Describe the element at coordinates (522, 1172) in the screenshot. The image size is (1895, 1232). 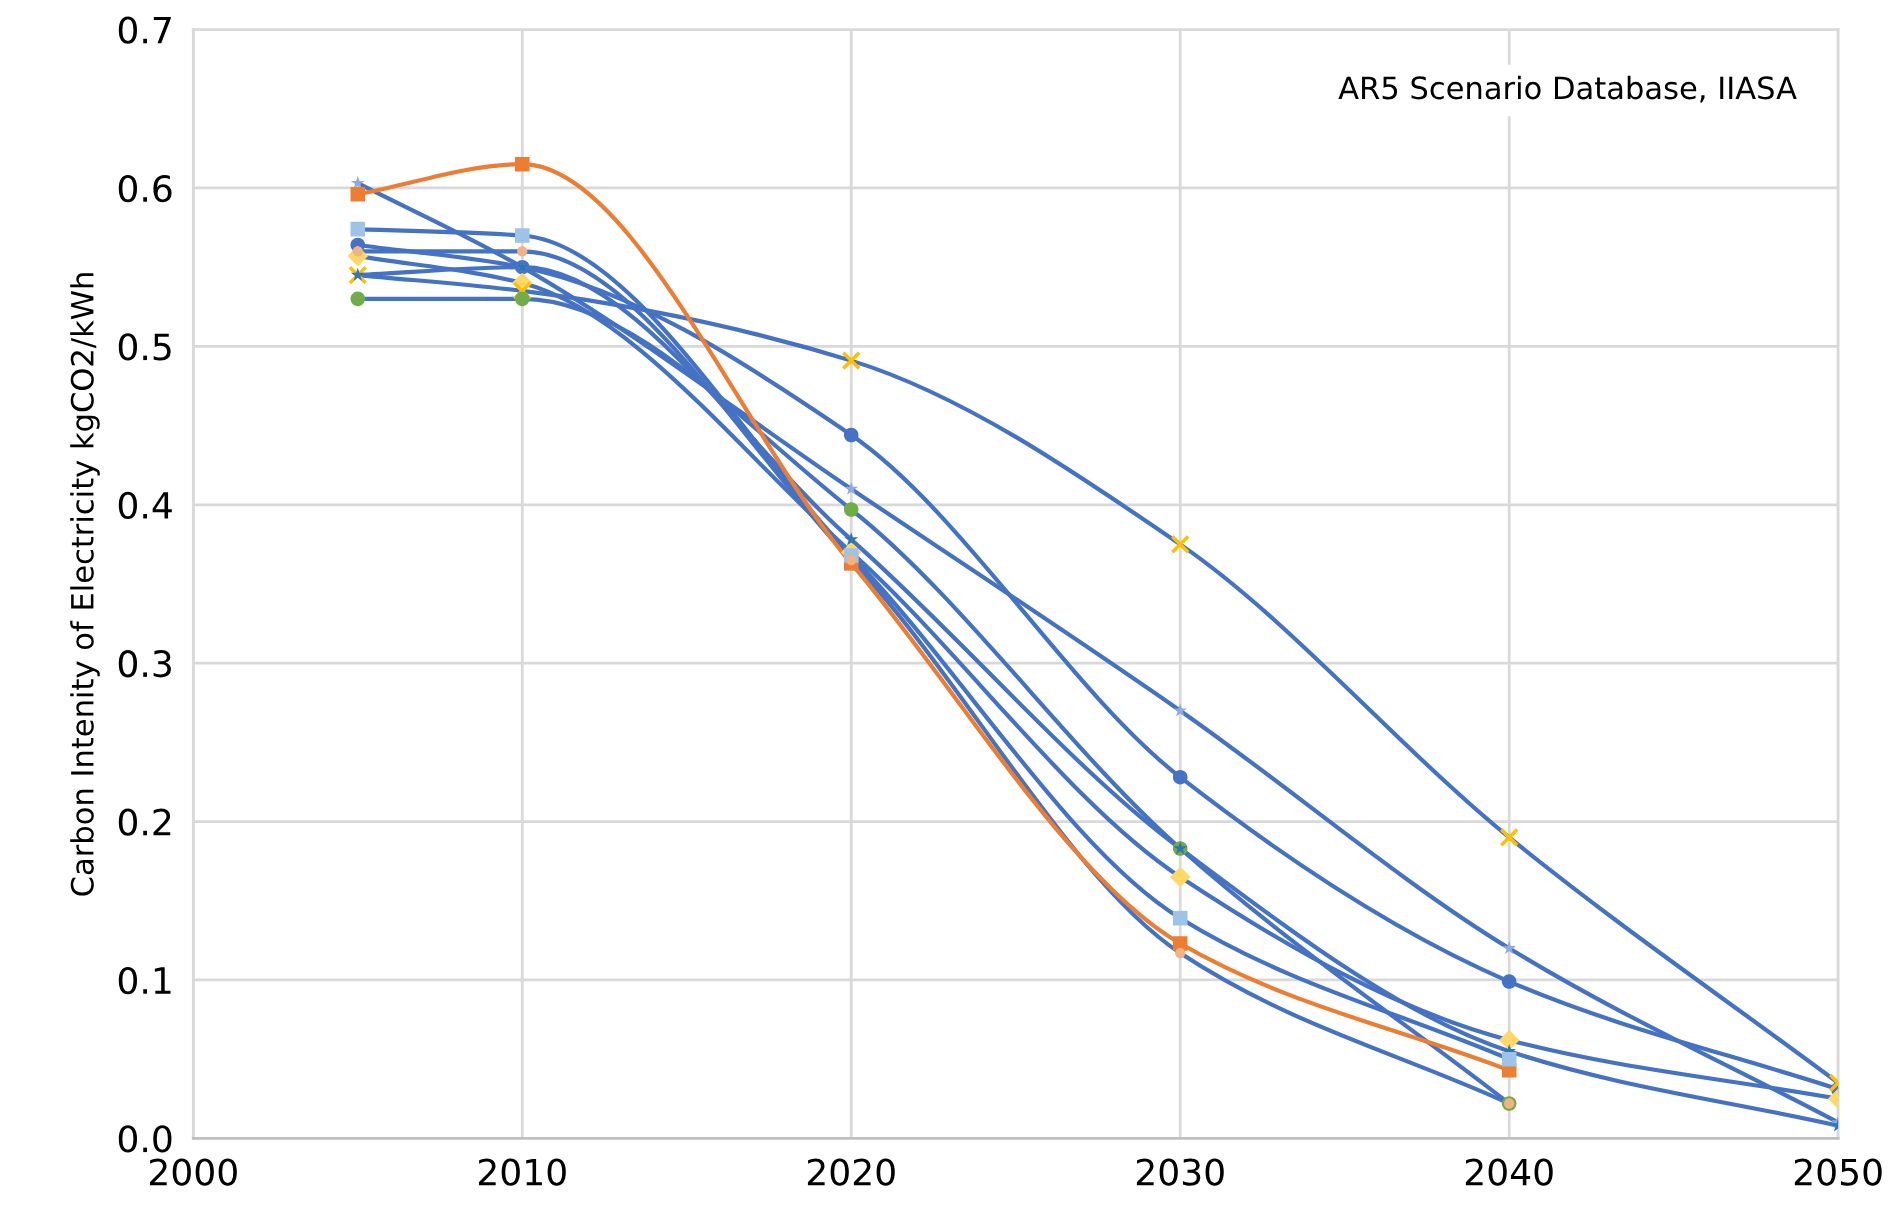
I see `x-tick-label: 2010` at that location.